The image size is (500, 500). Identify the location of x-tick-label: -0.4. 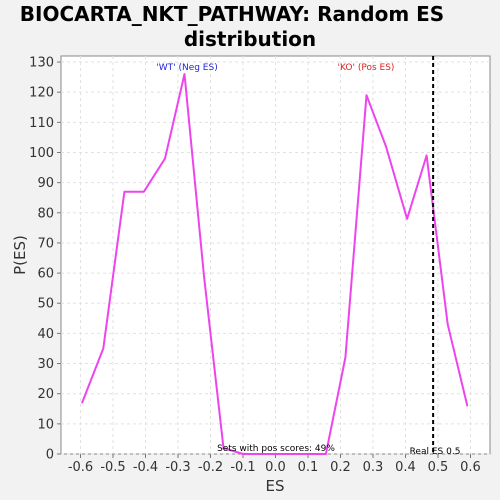
(145, 467).